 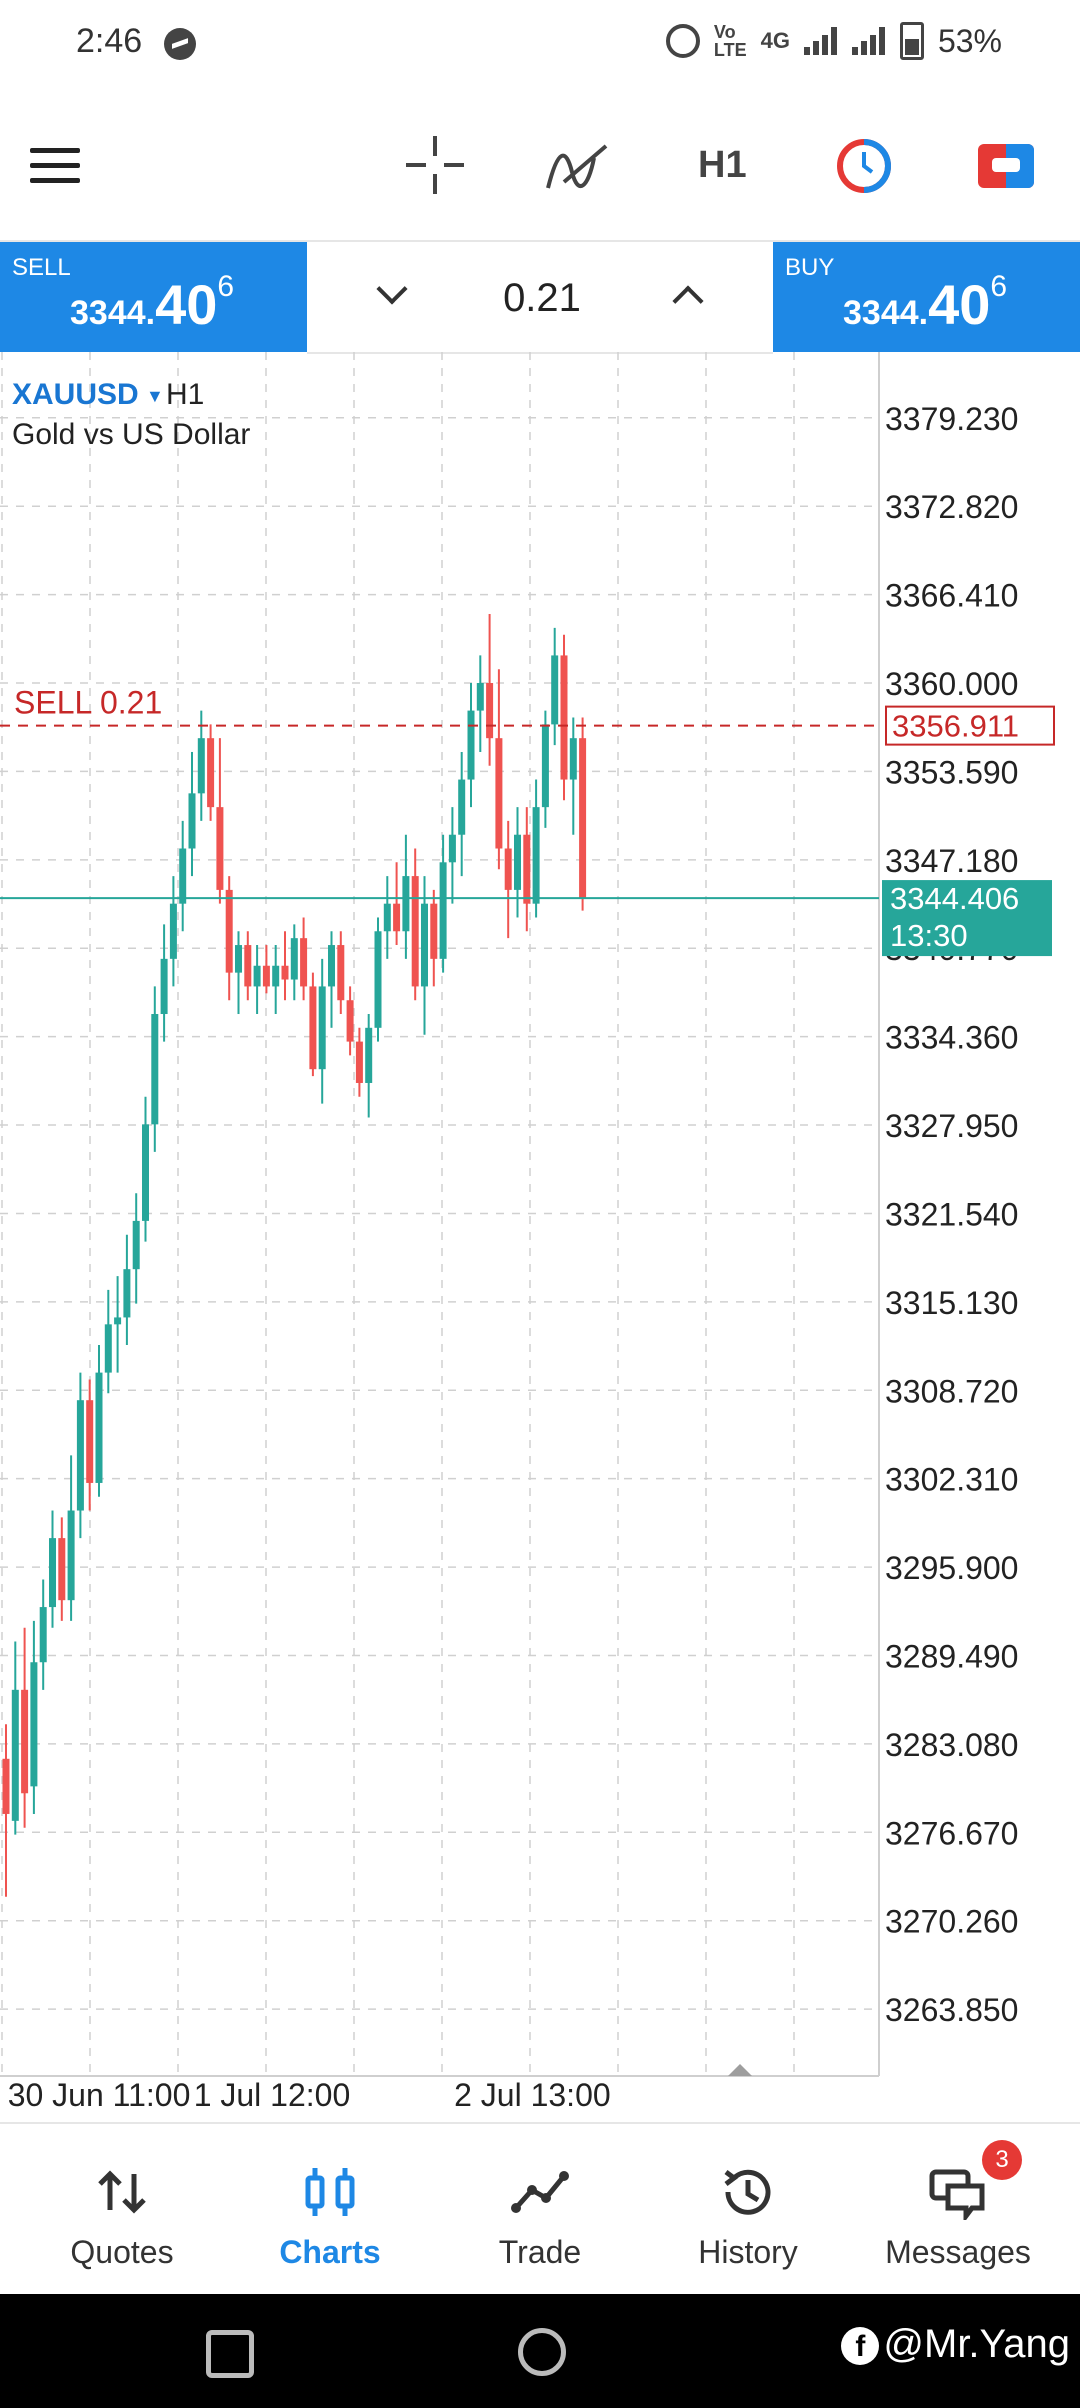 I want to click on nav-quotes: Quotes, so click(x=122, y=2210).